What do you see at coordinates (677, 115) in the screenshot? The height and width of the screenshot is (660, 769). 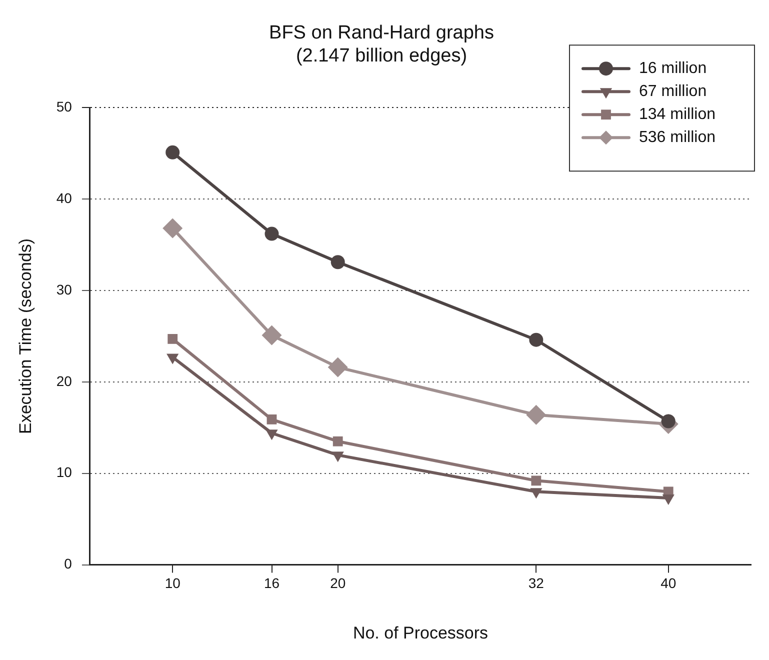 I see `legend-label: 134 million` at bounding box center [677, 115].